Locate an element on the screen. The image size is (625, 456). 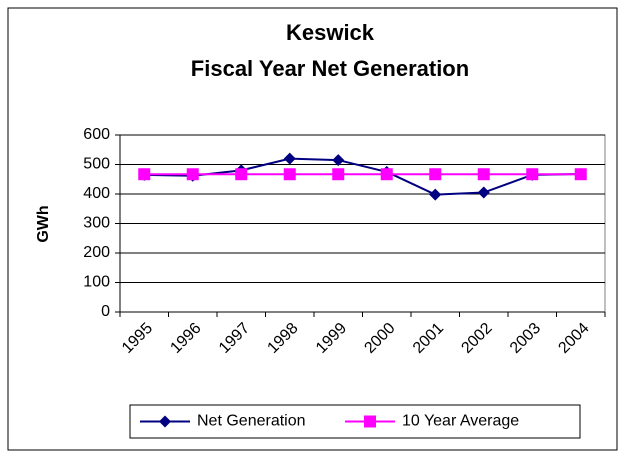
y-tick-label: 400 is located at coordinates (96, 193).